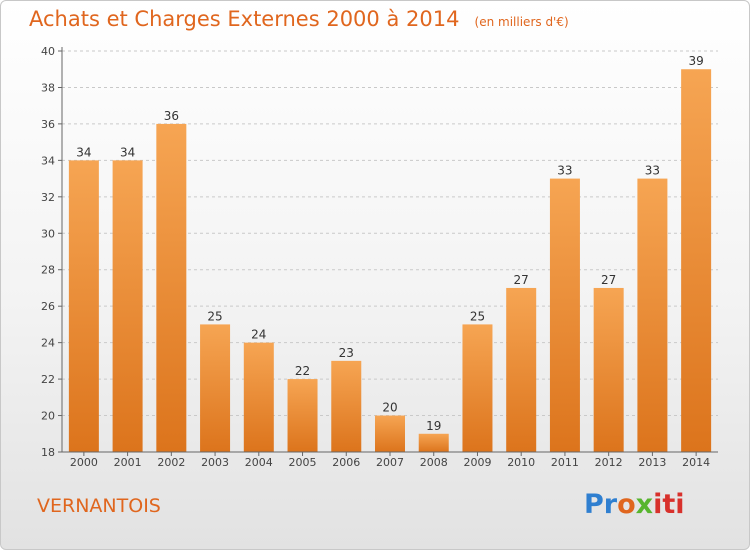 The image size is (750, 550). I want to click on y-tick-label: 20, so click(48, 416).